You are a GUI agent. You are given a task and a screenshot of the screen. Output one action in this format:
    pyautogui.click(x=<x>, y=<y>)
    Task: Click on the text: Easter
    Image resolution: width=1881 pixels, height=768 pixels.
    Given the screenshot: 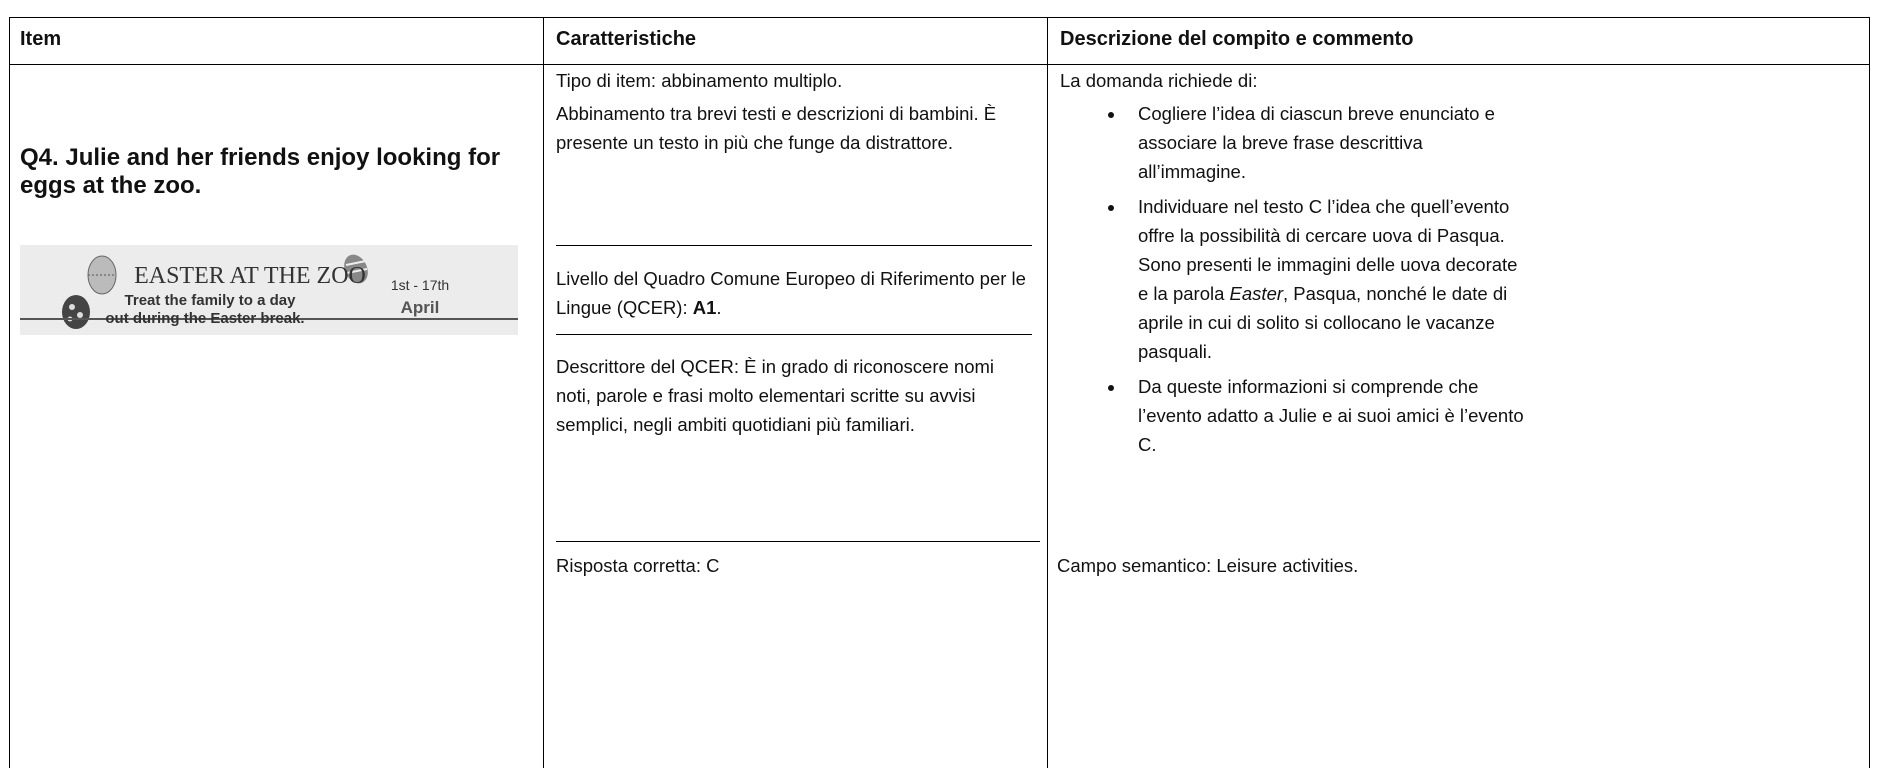 What is the action you would take?
    pyautogui.click(x=1256, y=293)
    